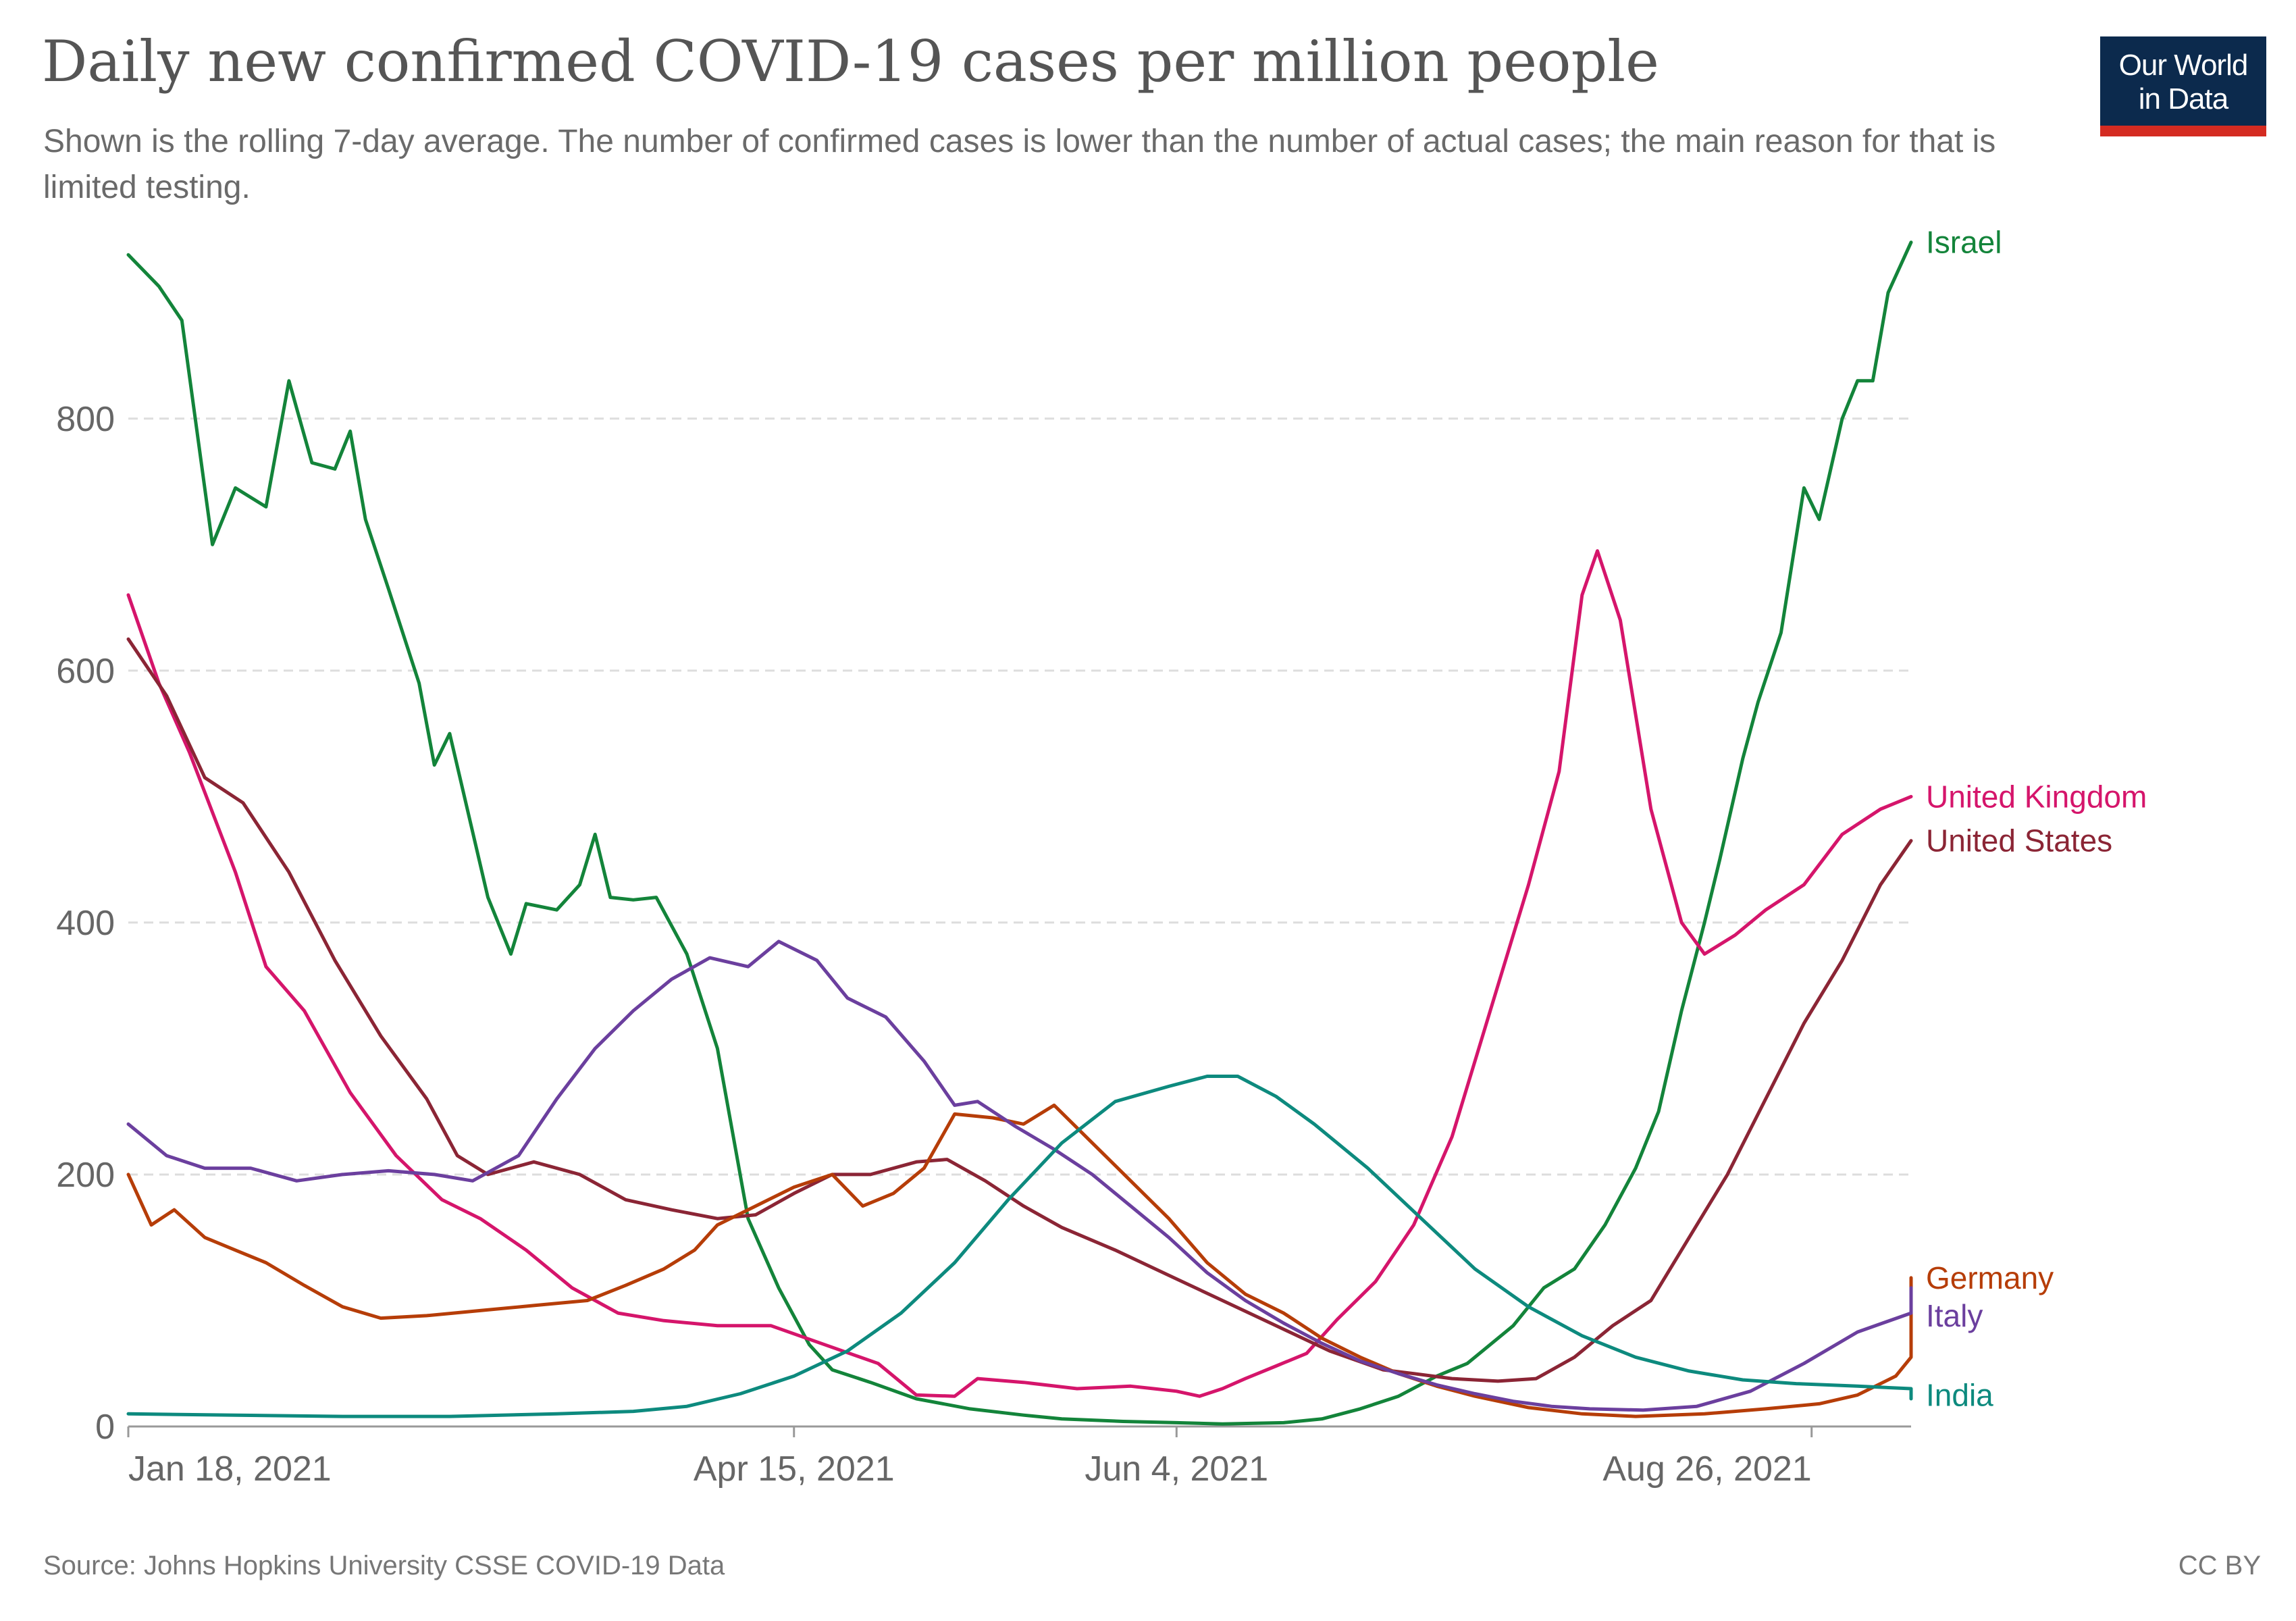 The image size is (2296, 1621). What do you see at coordinates (85, 671) in the screenshot?
I see `y-tick-label: 600` at bounding box center [85, 671].